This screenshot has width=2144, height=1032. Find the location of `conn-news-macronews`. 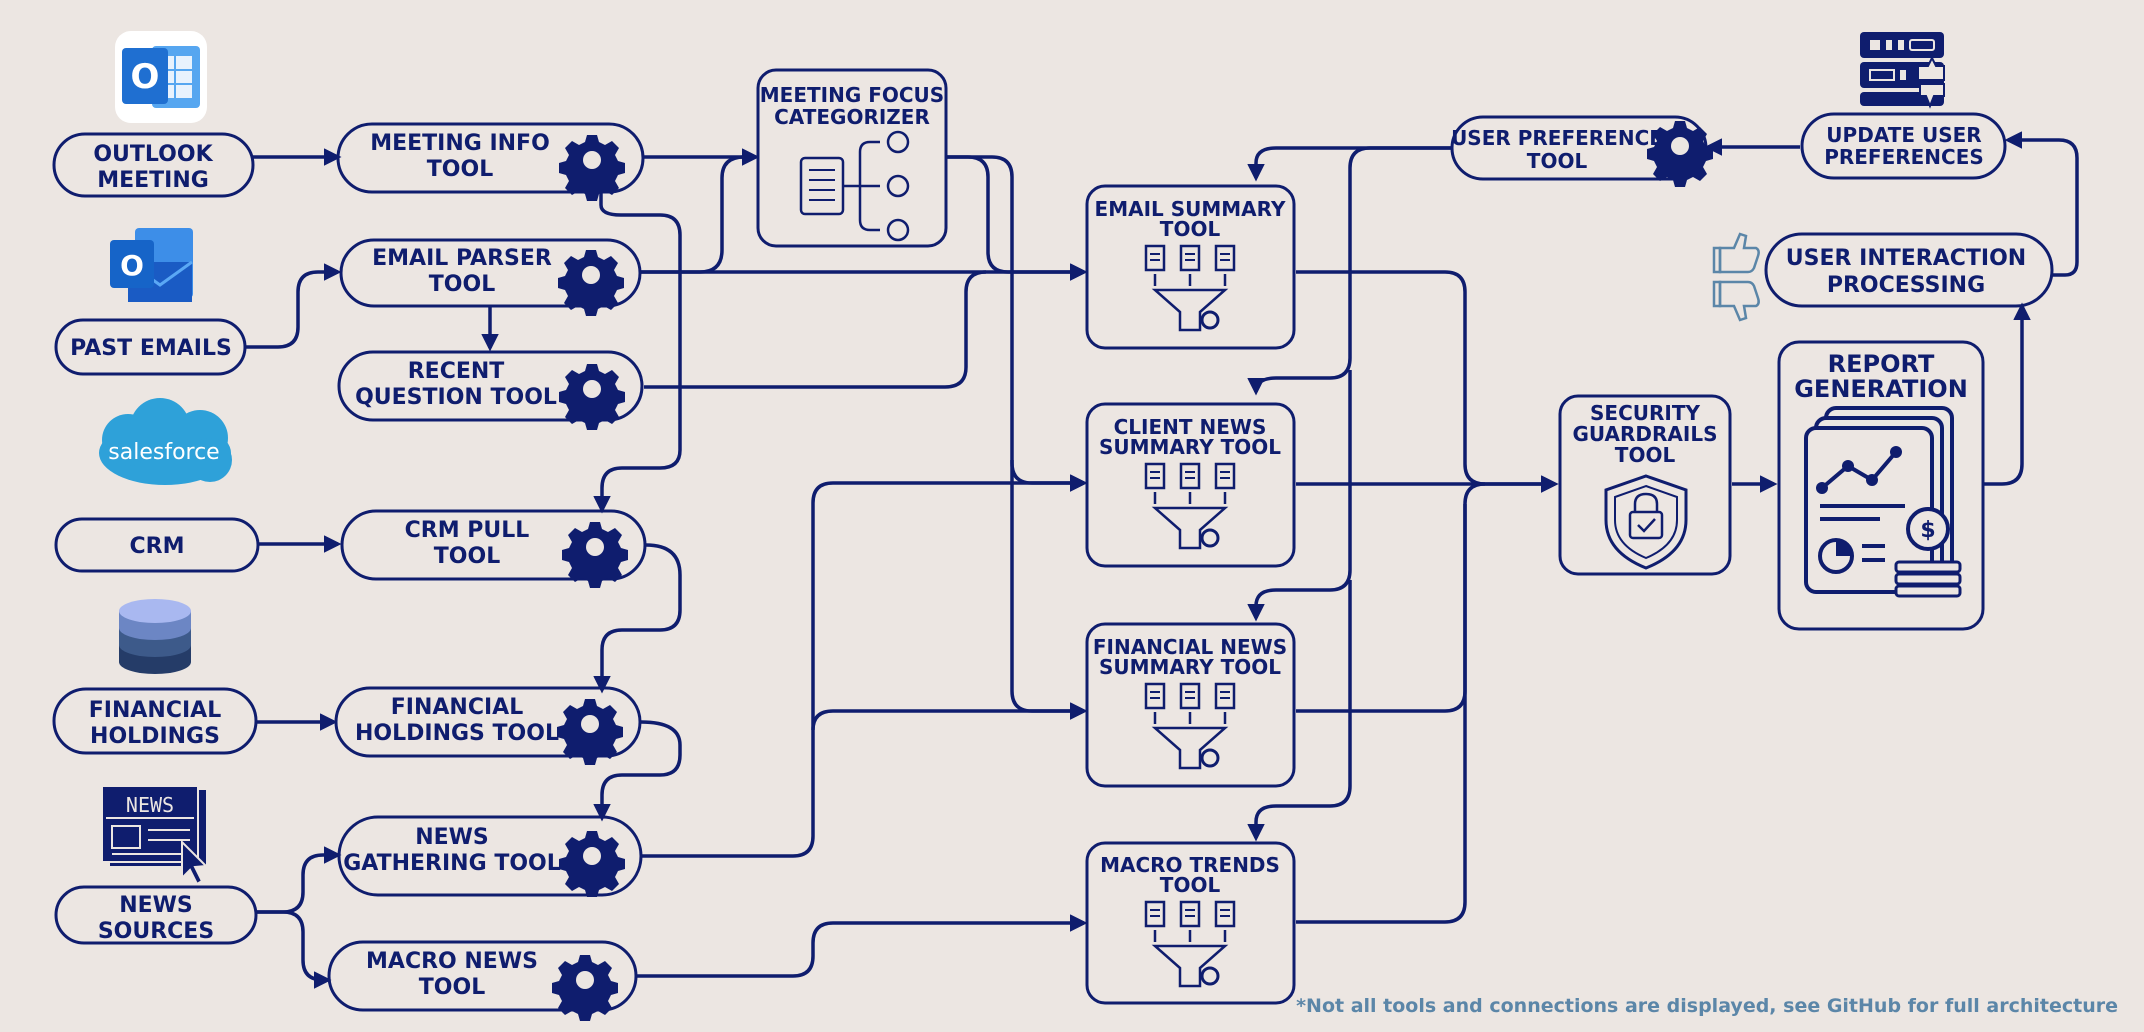

conn-news-macronews is located at coordinates (294, 949).